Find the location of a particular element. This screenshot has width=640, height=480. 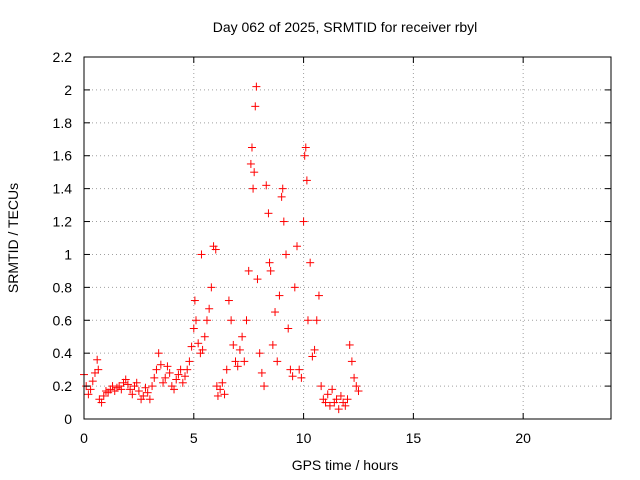

x-tick-label: 15 is located at coordinates (414, 438).